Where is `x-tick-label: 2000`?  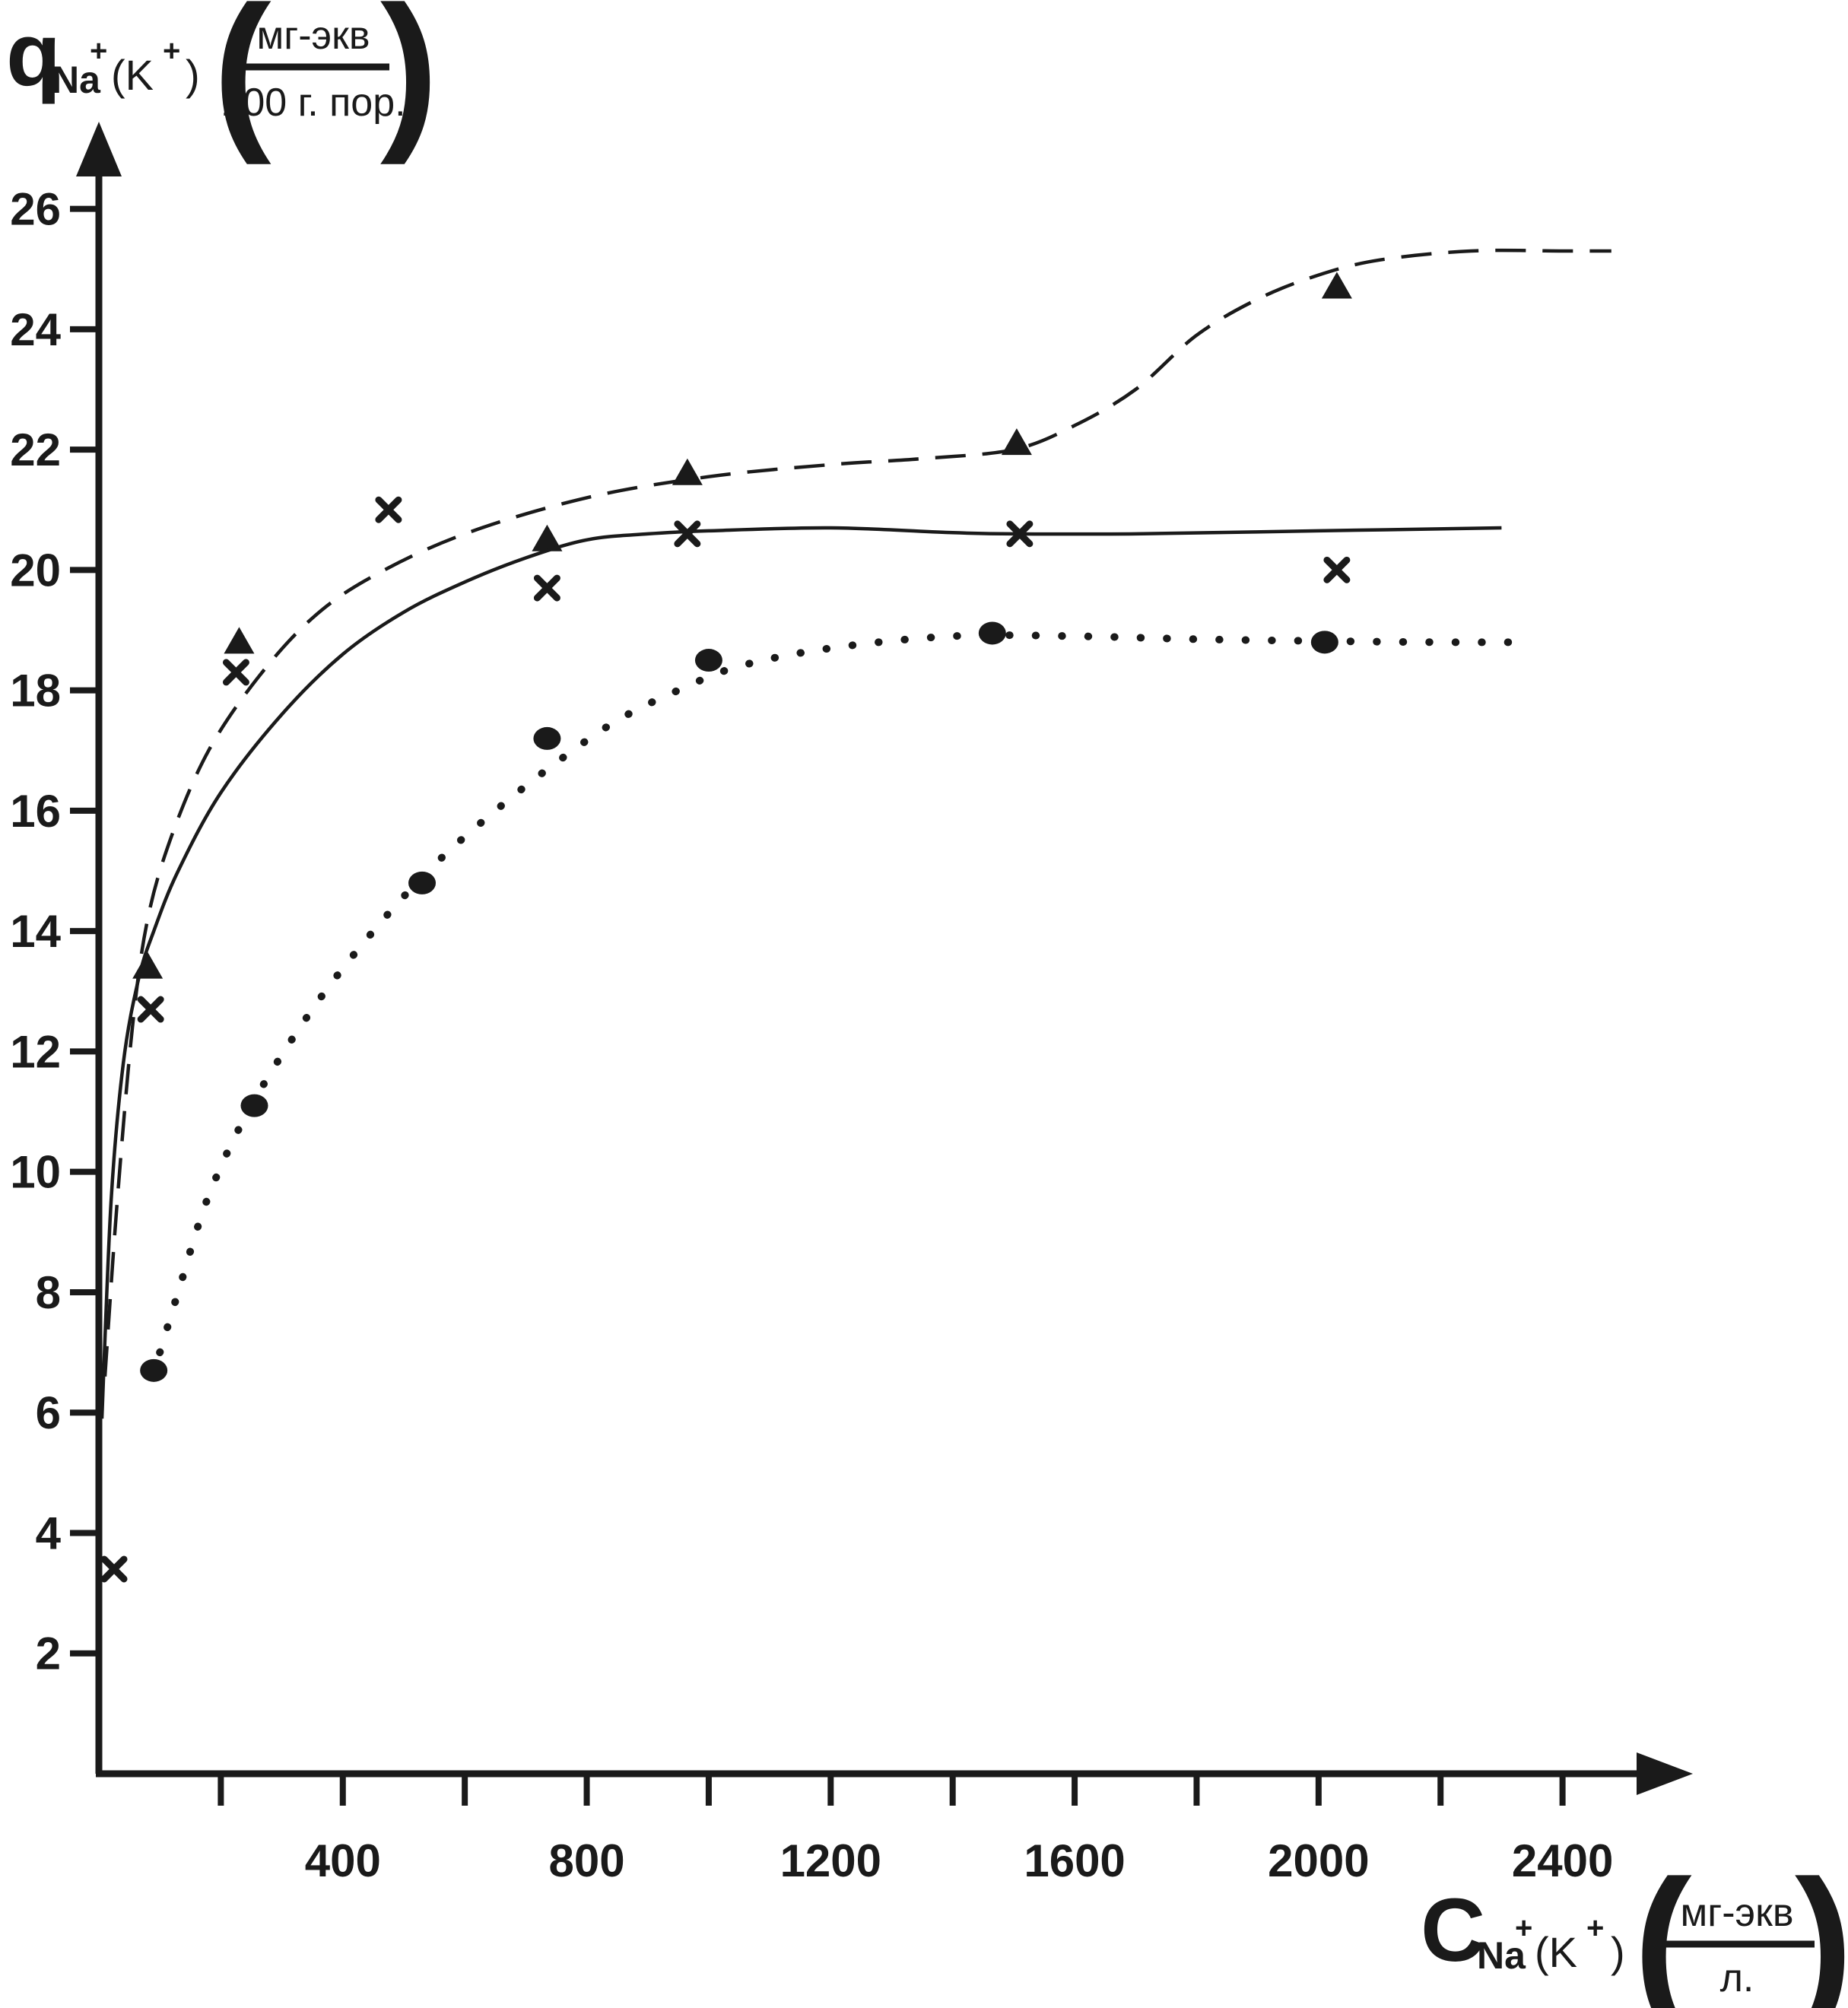 x-tick-label: 2000 is located at coordinates (1318, 1860).